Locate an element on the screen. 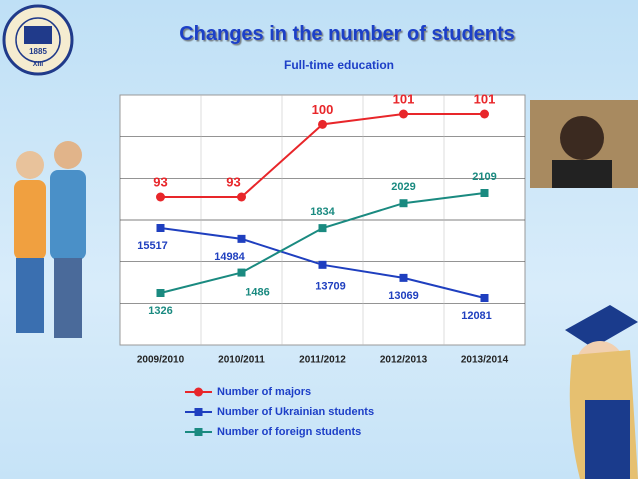  x-tick-label: 2009/2010 is located at coordinates (161, 360).